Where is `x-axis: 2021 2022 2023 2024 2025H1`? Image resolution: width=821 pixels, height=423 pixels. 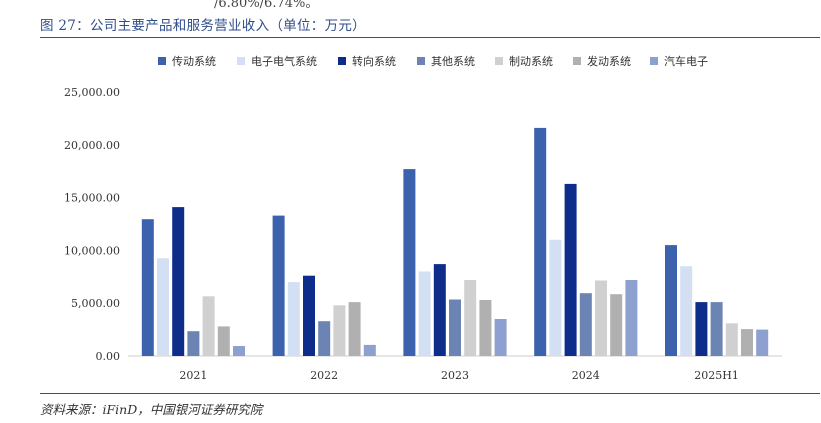
x-axis: 2021 2022 2023 2024 2025H1 is located at coordinates (458, 375).